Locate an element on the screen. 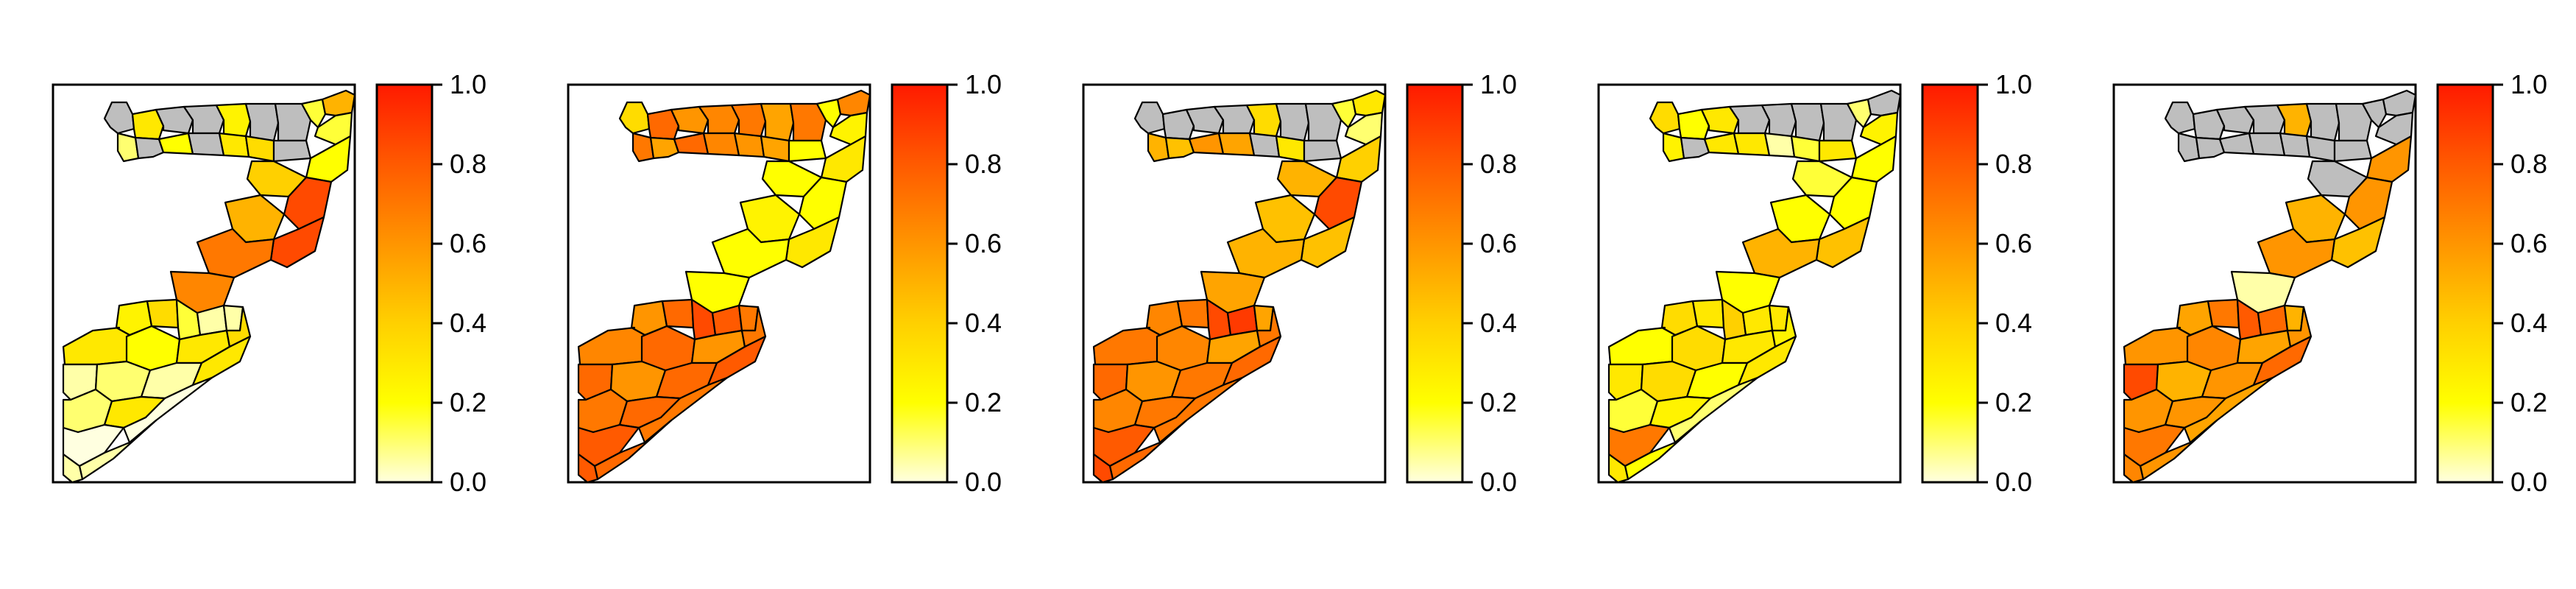 The height and width of the screenshot is (589, 2576). choropleth-panel-3: 0.0 0.2 0.4 0.6 0.8 1.0 is located at coordinates (1300, 283).